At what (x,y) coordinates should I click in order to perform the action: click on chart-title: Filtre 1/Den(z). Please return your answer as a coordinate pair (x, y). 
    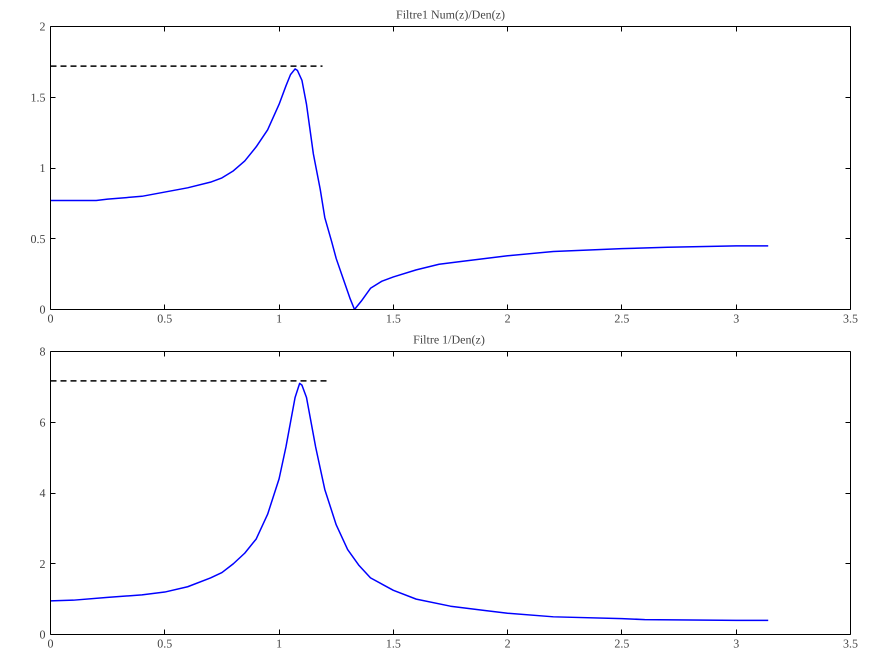
    Looking at the image, I should click on (449, 339).